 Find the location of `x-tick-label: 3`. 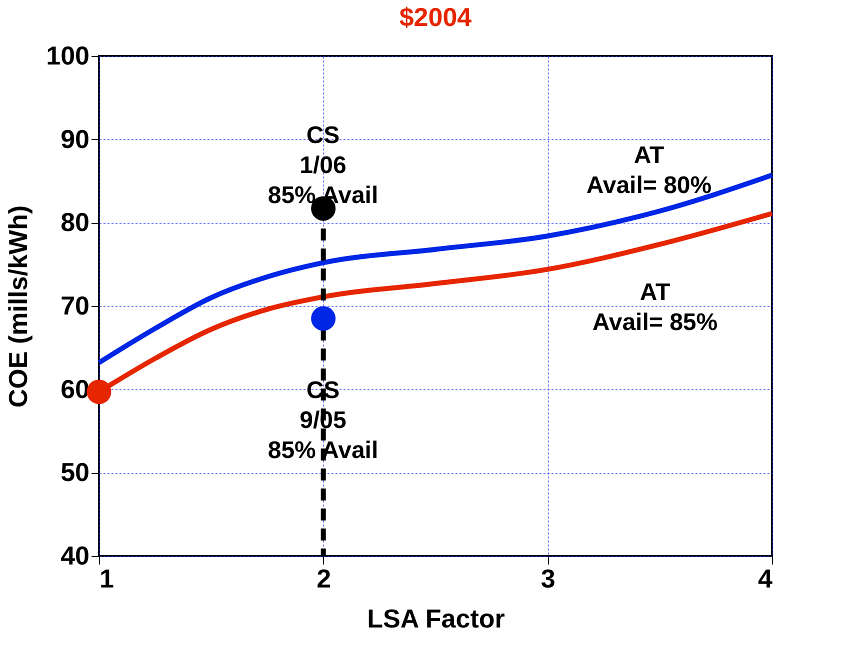

x-tick-label: 3 is located at coordinates (548, 579).